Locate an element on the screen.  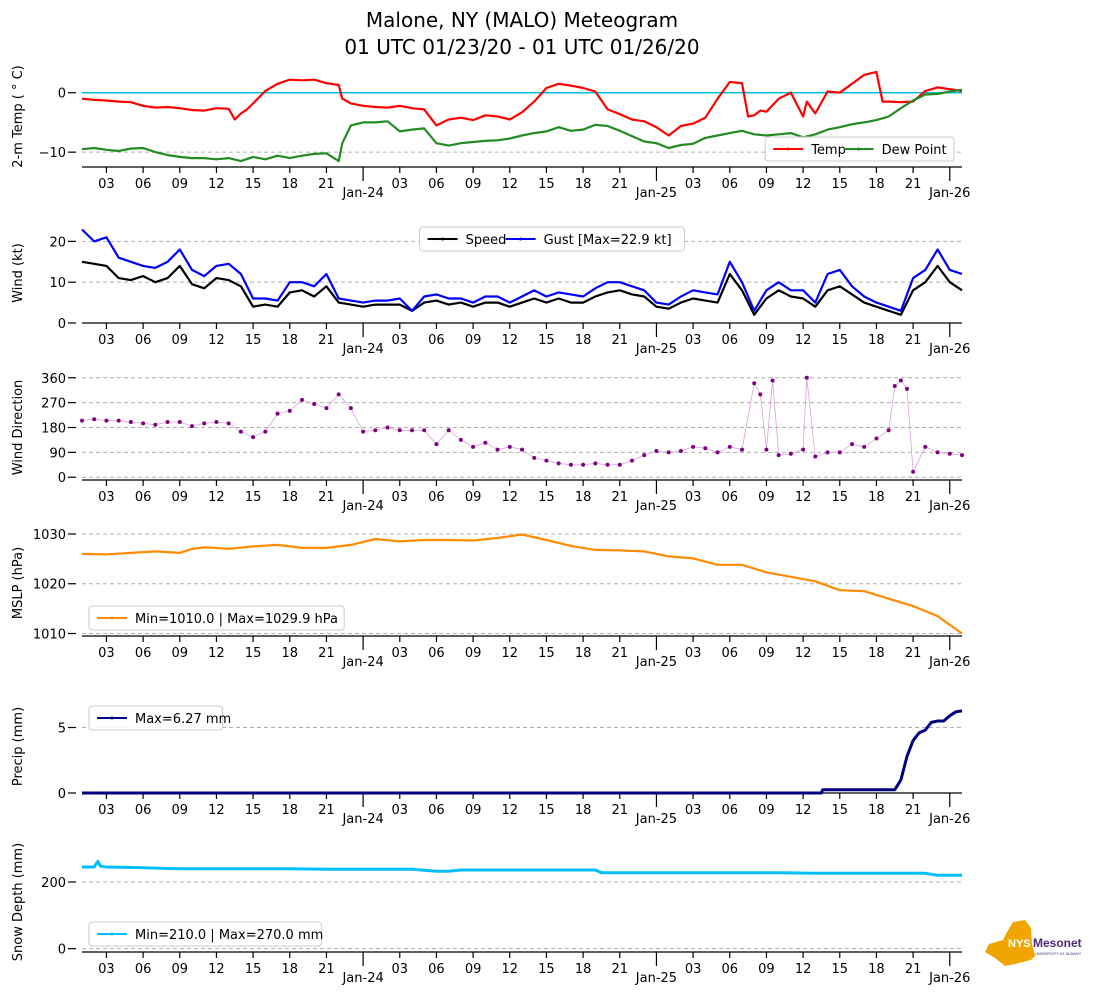
x-tick-label: 18 is located at coordinates (290, 340).